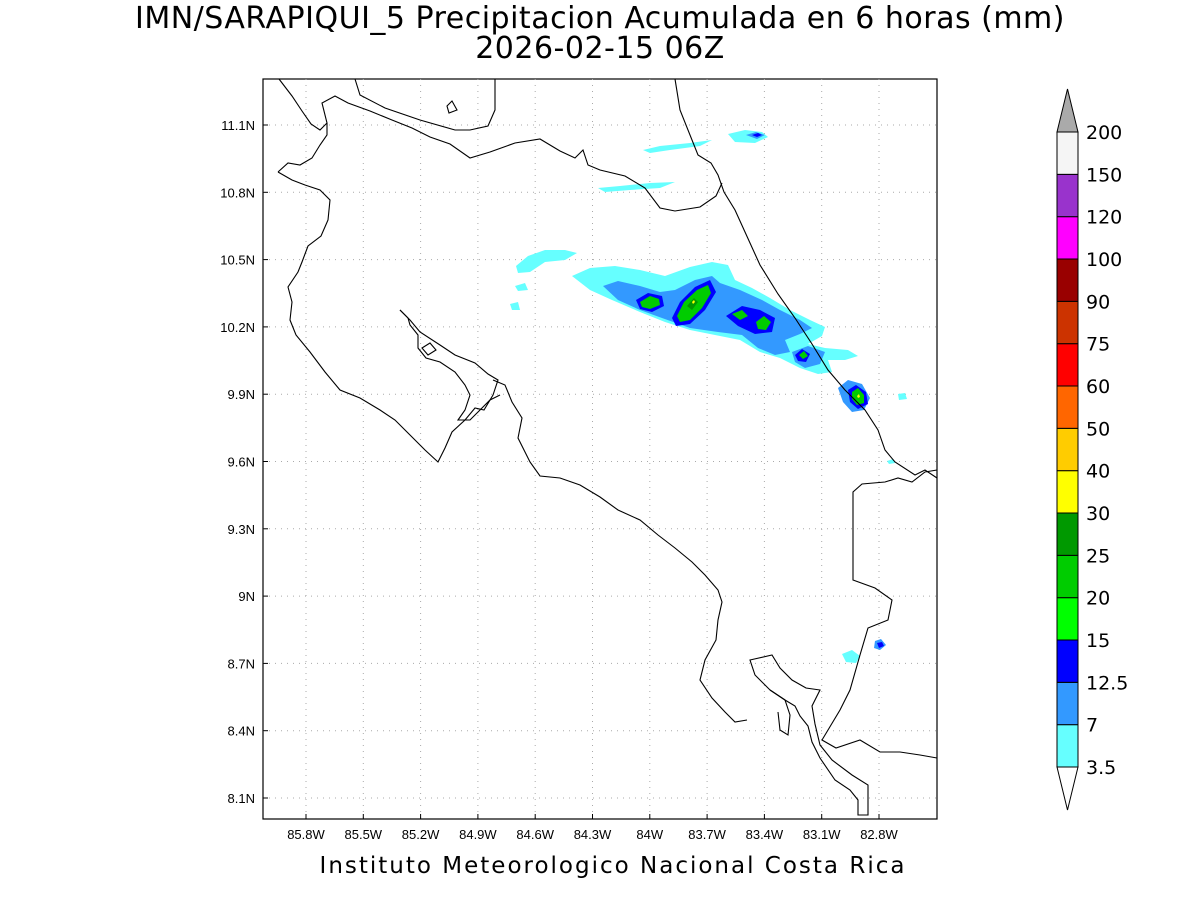 The height and width of the screenshot is (900, 1200). Describe the element at coordinates (388, 317) in the screenshot. I see `pacific-coast-north` at that location.